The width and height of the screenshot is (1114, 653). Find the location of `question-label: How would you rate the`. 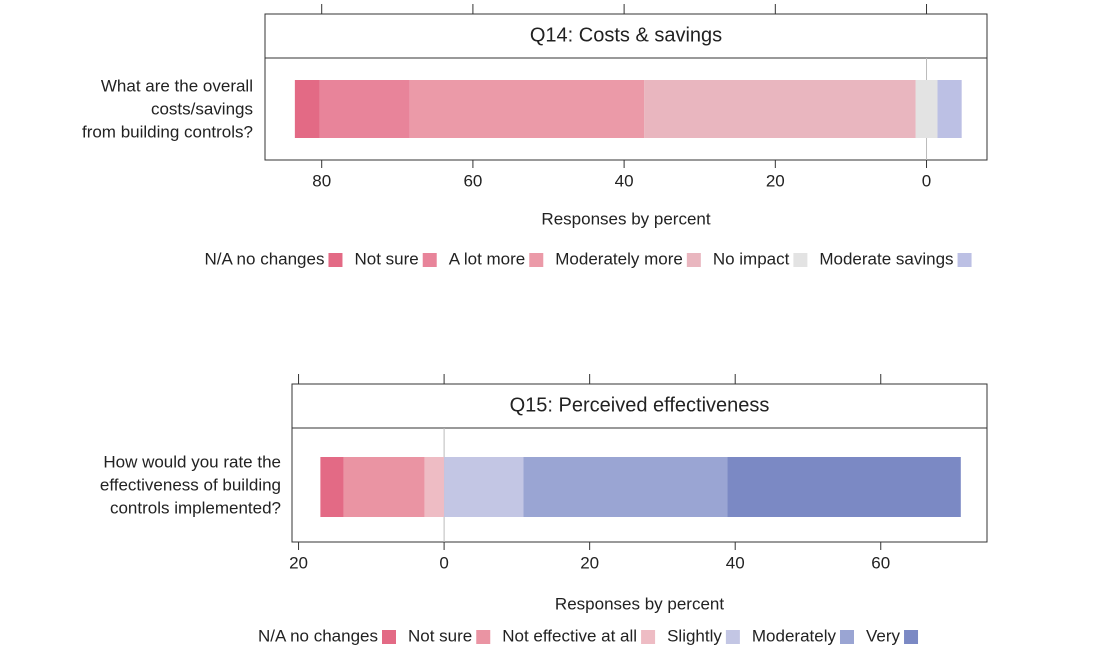

question-label: How would you rate the is located at coordinates (192, 461).